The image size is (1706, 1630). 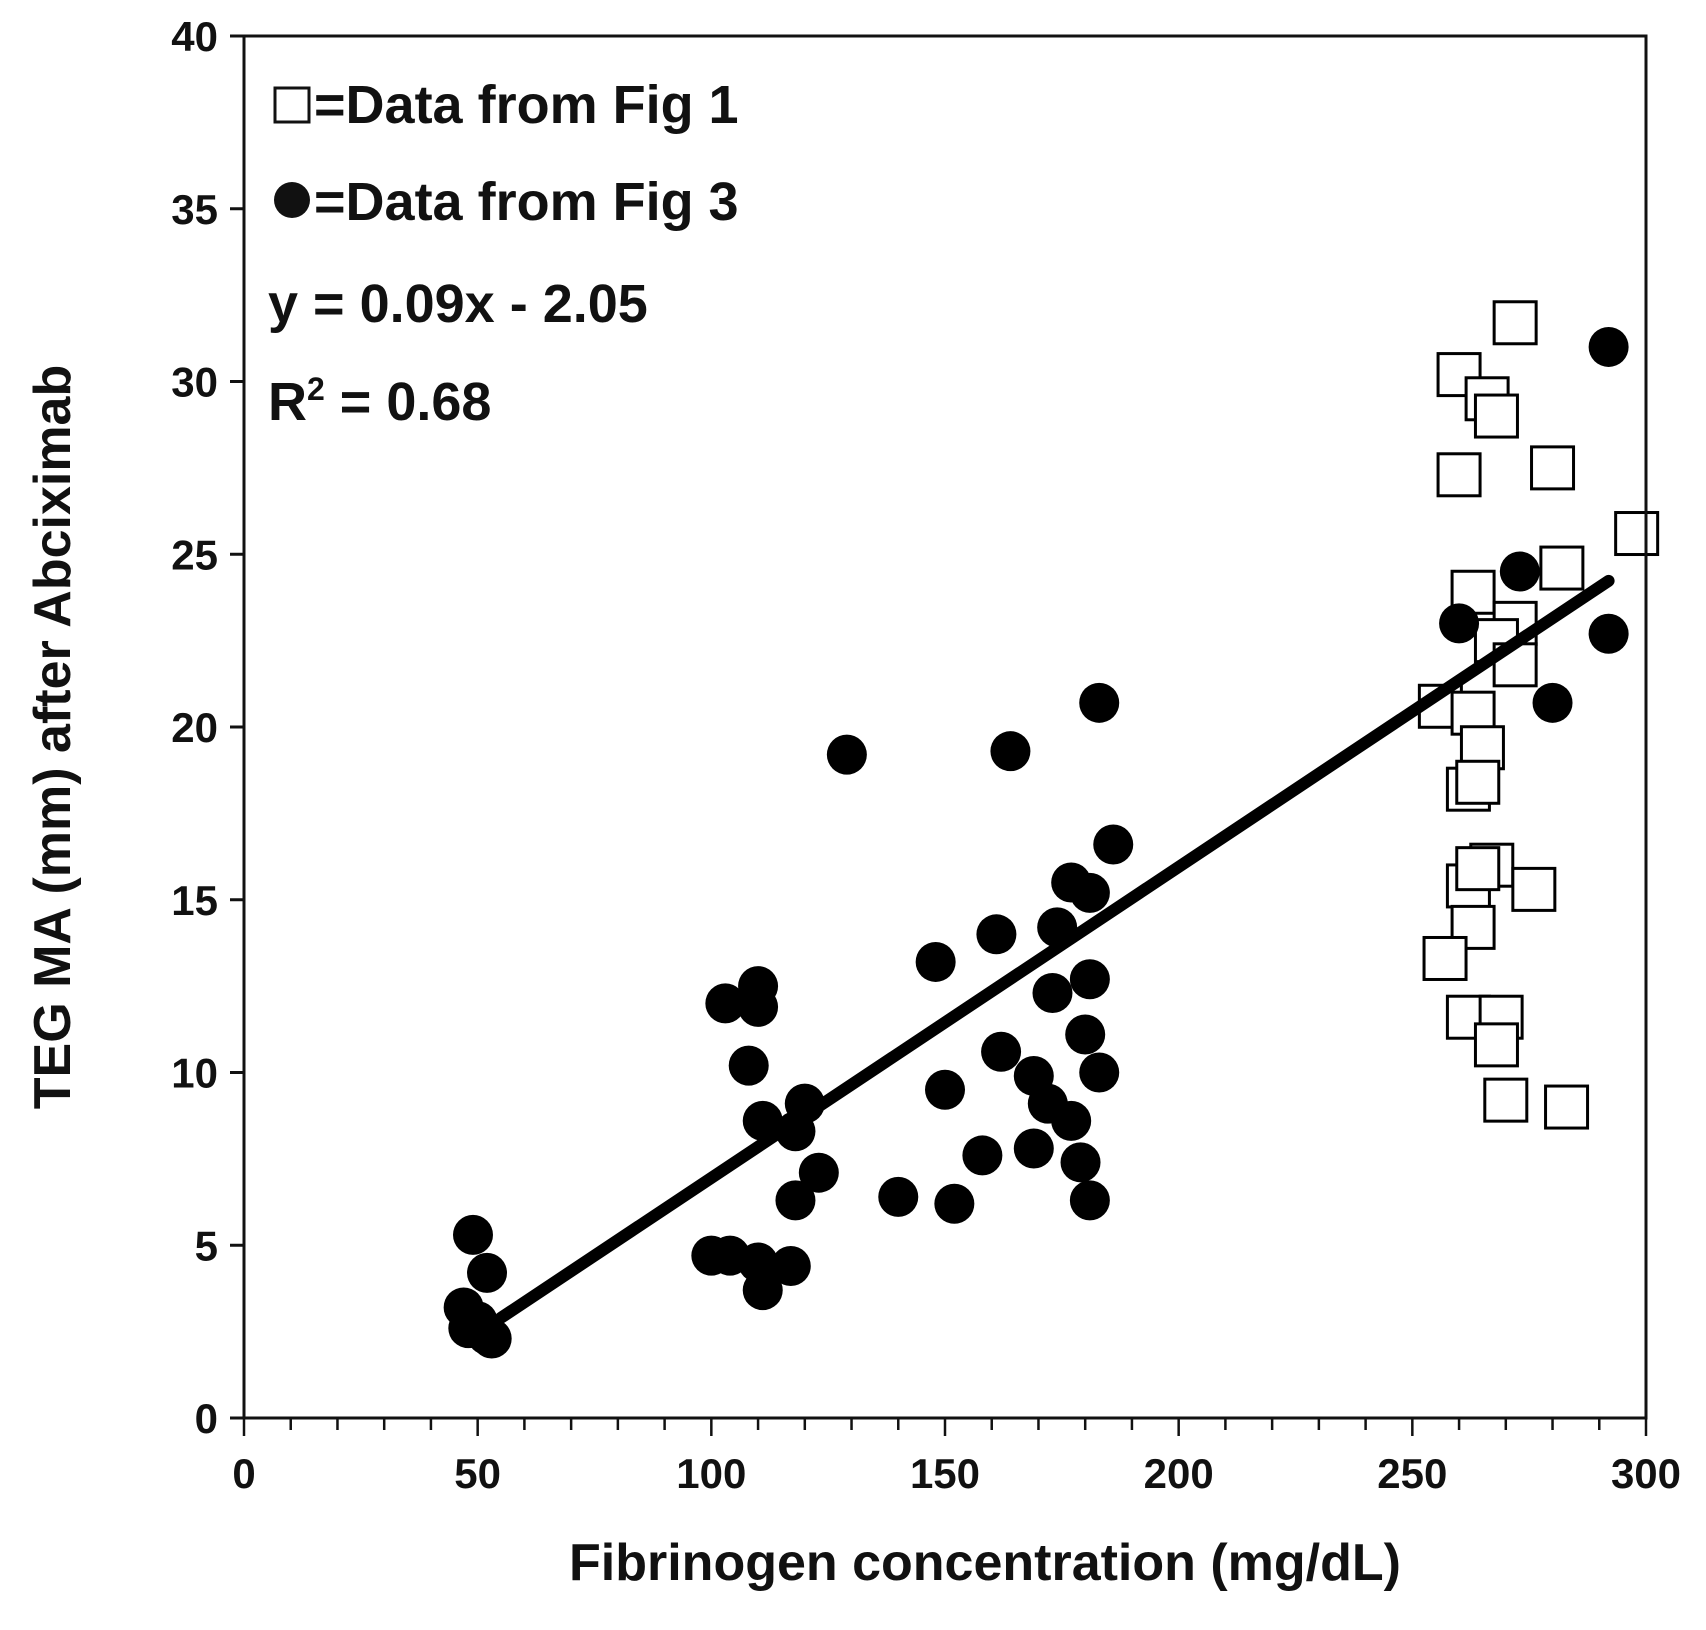 What do you see at coordinates (985, 1563) in the screenshot?
I see `x-axis-title: Fibrinogen concentration (mg/dL)` at bounding box center [985, 1563].